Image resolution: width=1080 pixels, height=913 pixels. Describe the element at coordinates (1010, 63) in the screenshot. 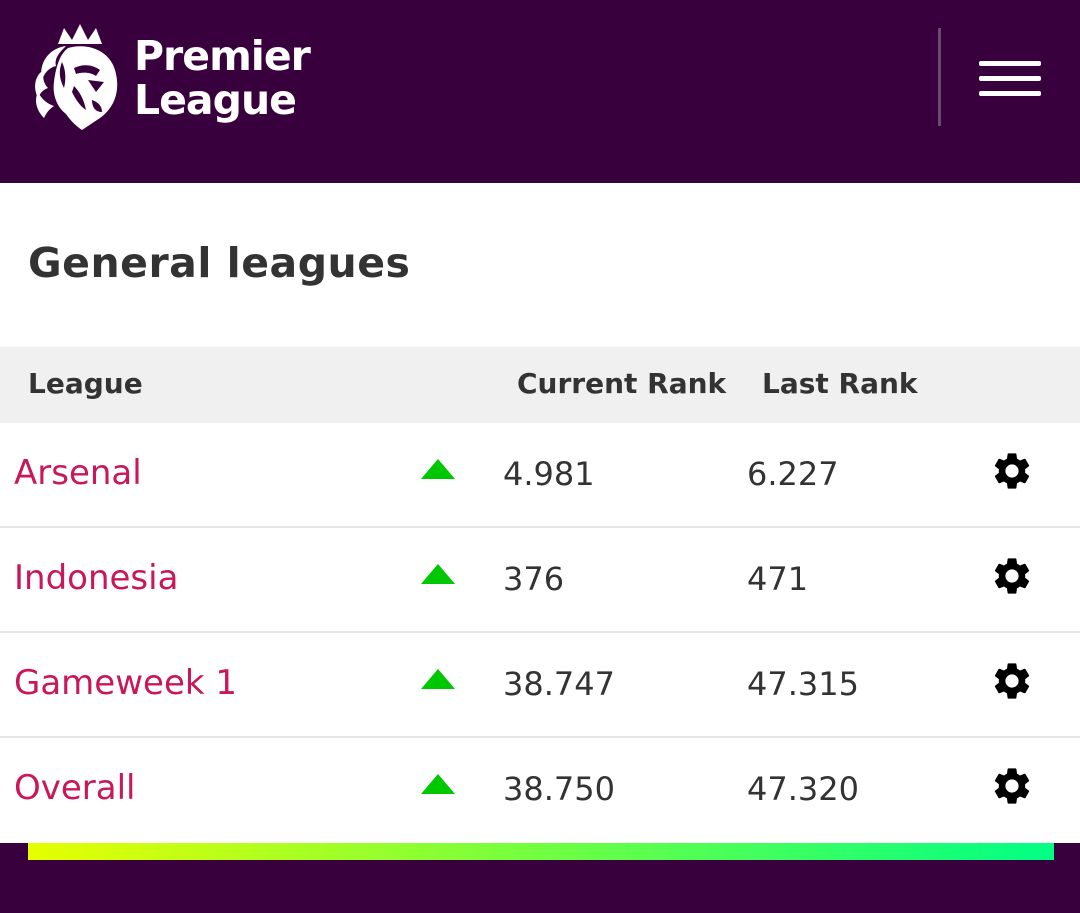

I see `menu-bar-top` at that location.